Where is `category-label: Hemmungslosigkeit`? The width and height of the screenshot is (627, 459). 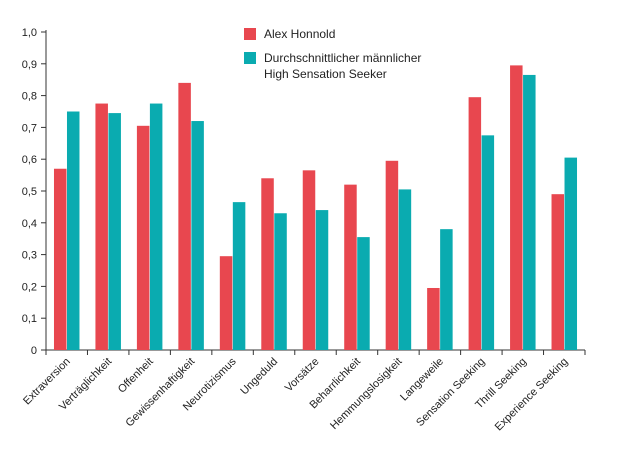 category-label: Hemmungslosigkeit is located at coordinates (366, 394).